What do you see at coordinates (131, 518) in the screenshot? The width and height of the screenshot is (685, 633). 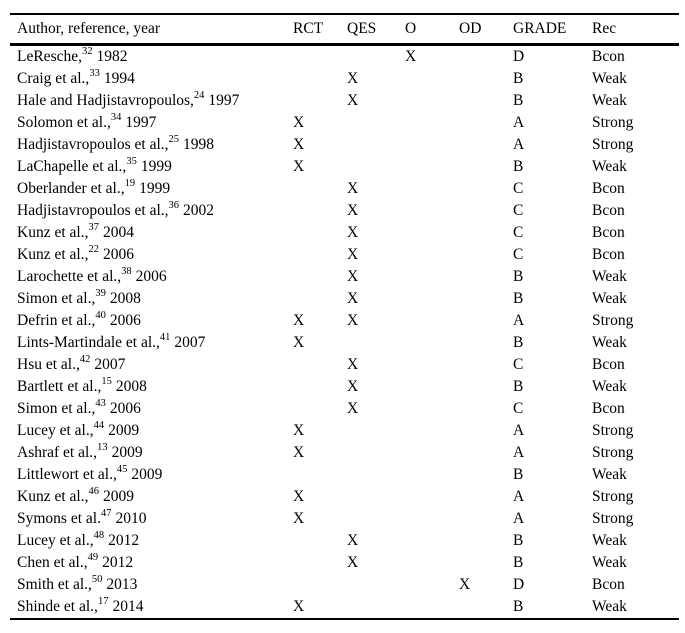 I see `publication-year: 2010` at bounding box center [131, 518].